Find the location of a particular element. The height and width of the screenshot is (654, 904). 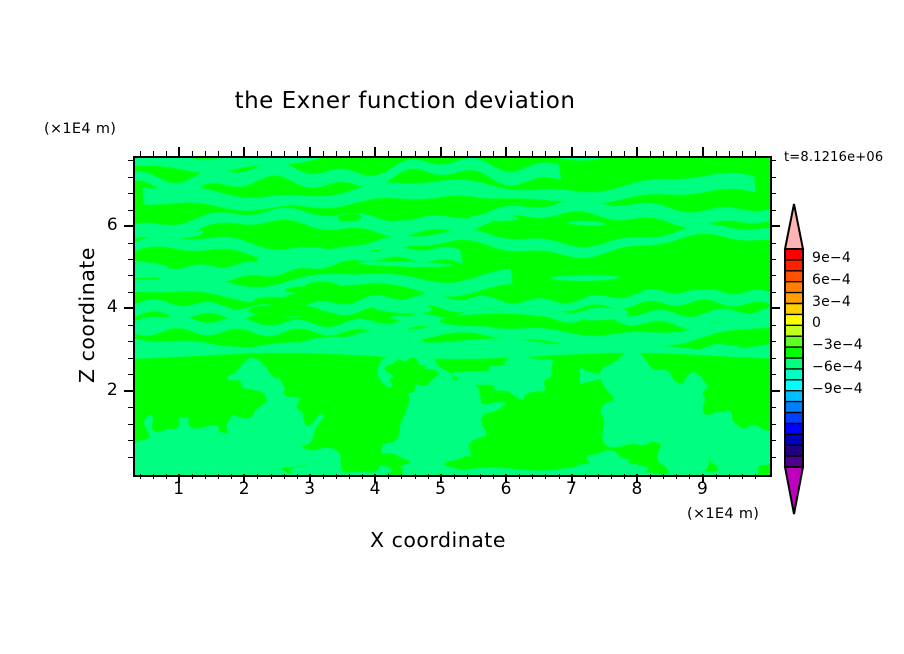

colorbar-tick-label: 0 is located at coordinates (817, 323).